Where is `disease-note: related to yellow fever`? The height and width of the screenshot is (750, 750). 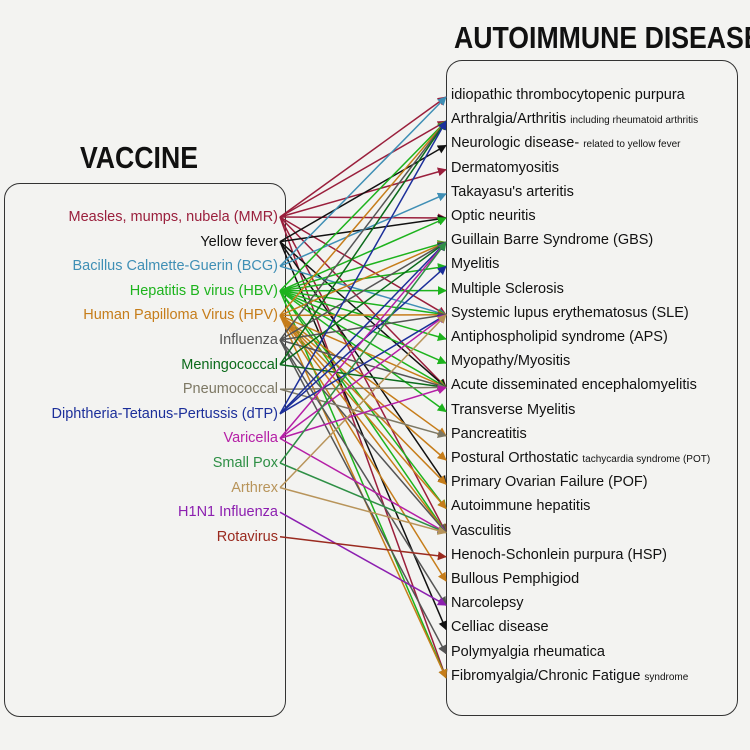
disease-note: related to yellow fever is located at coordinates (632, 145).